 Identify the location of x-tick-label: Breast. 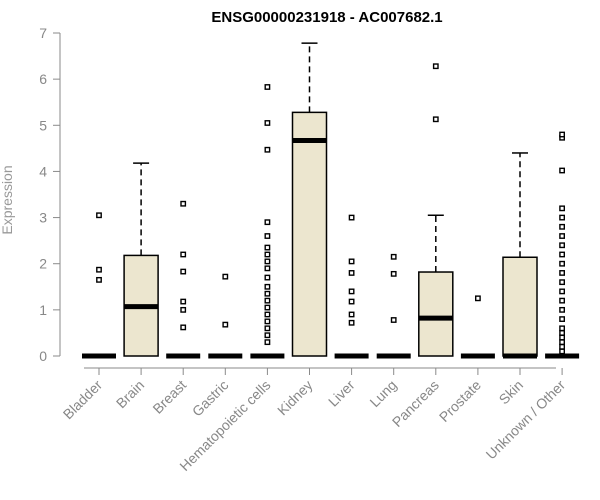
(169, 397).